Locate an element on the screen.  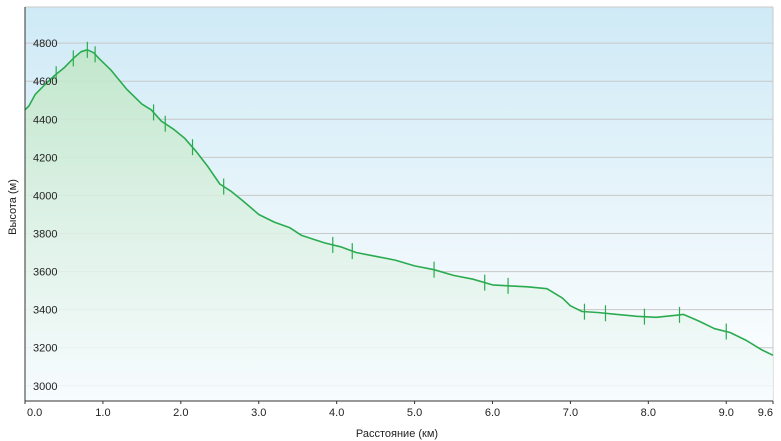
y-tick-label: 4400 is located at coordinates (45, 120).